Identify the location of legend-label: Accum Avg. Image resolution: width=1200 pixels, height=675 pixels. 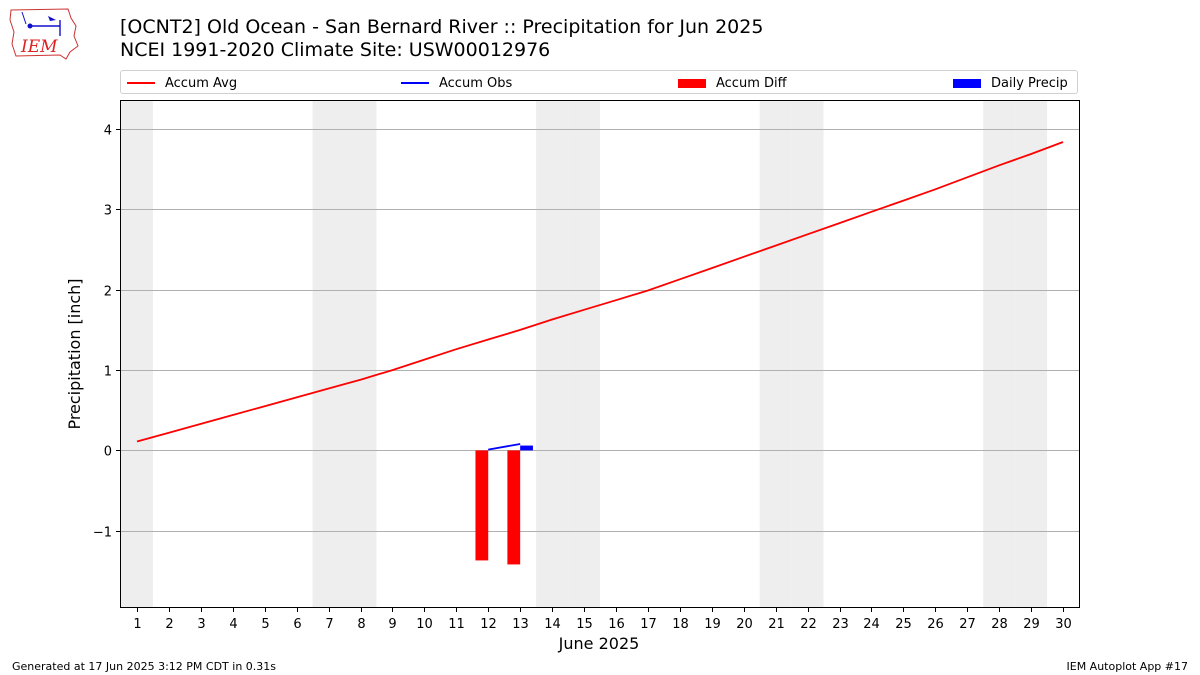
(201, 83).